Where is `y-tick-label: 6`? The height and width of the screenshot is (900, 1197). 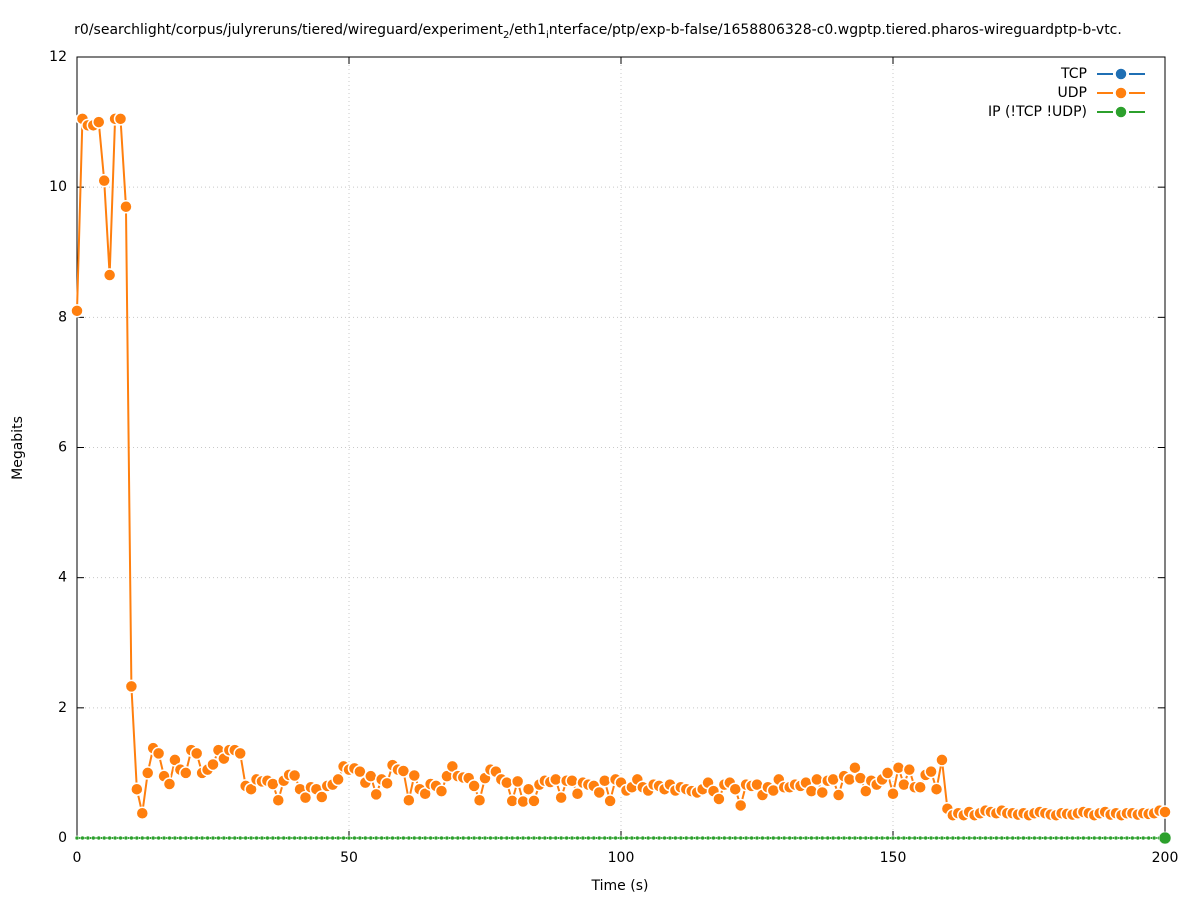 y-tick-label: 6 is located at coordinates (62, 448).